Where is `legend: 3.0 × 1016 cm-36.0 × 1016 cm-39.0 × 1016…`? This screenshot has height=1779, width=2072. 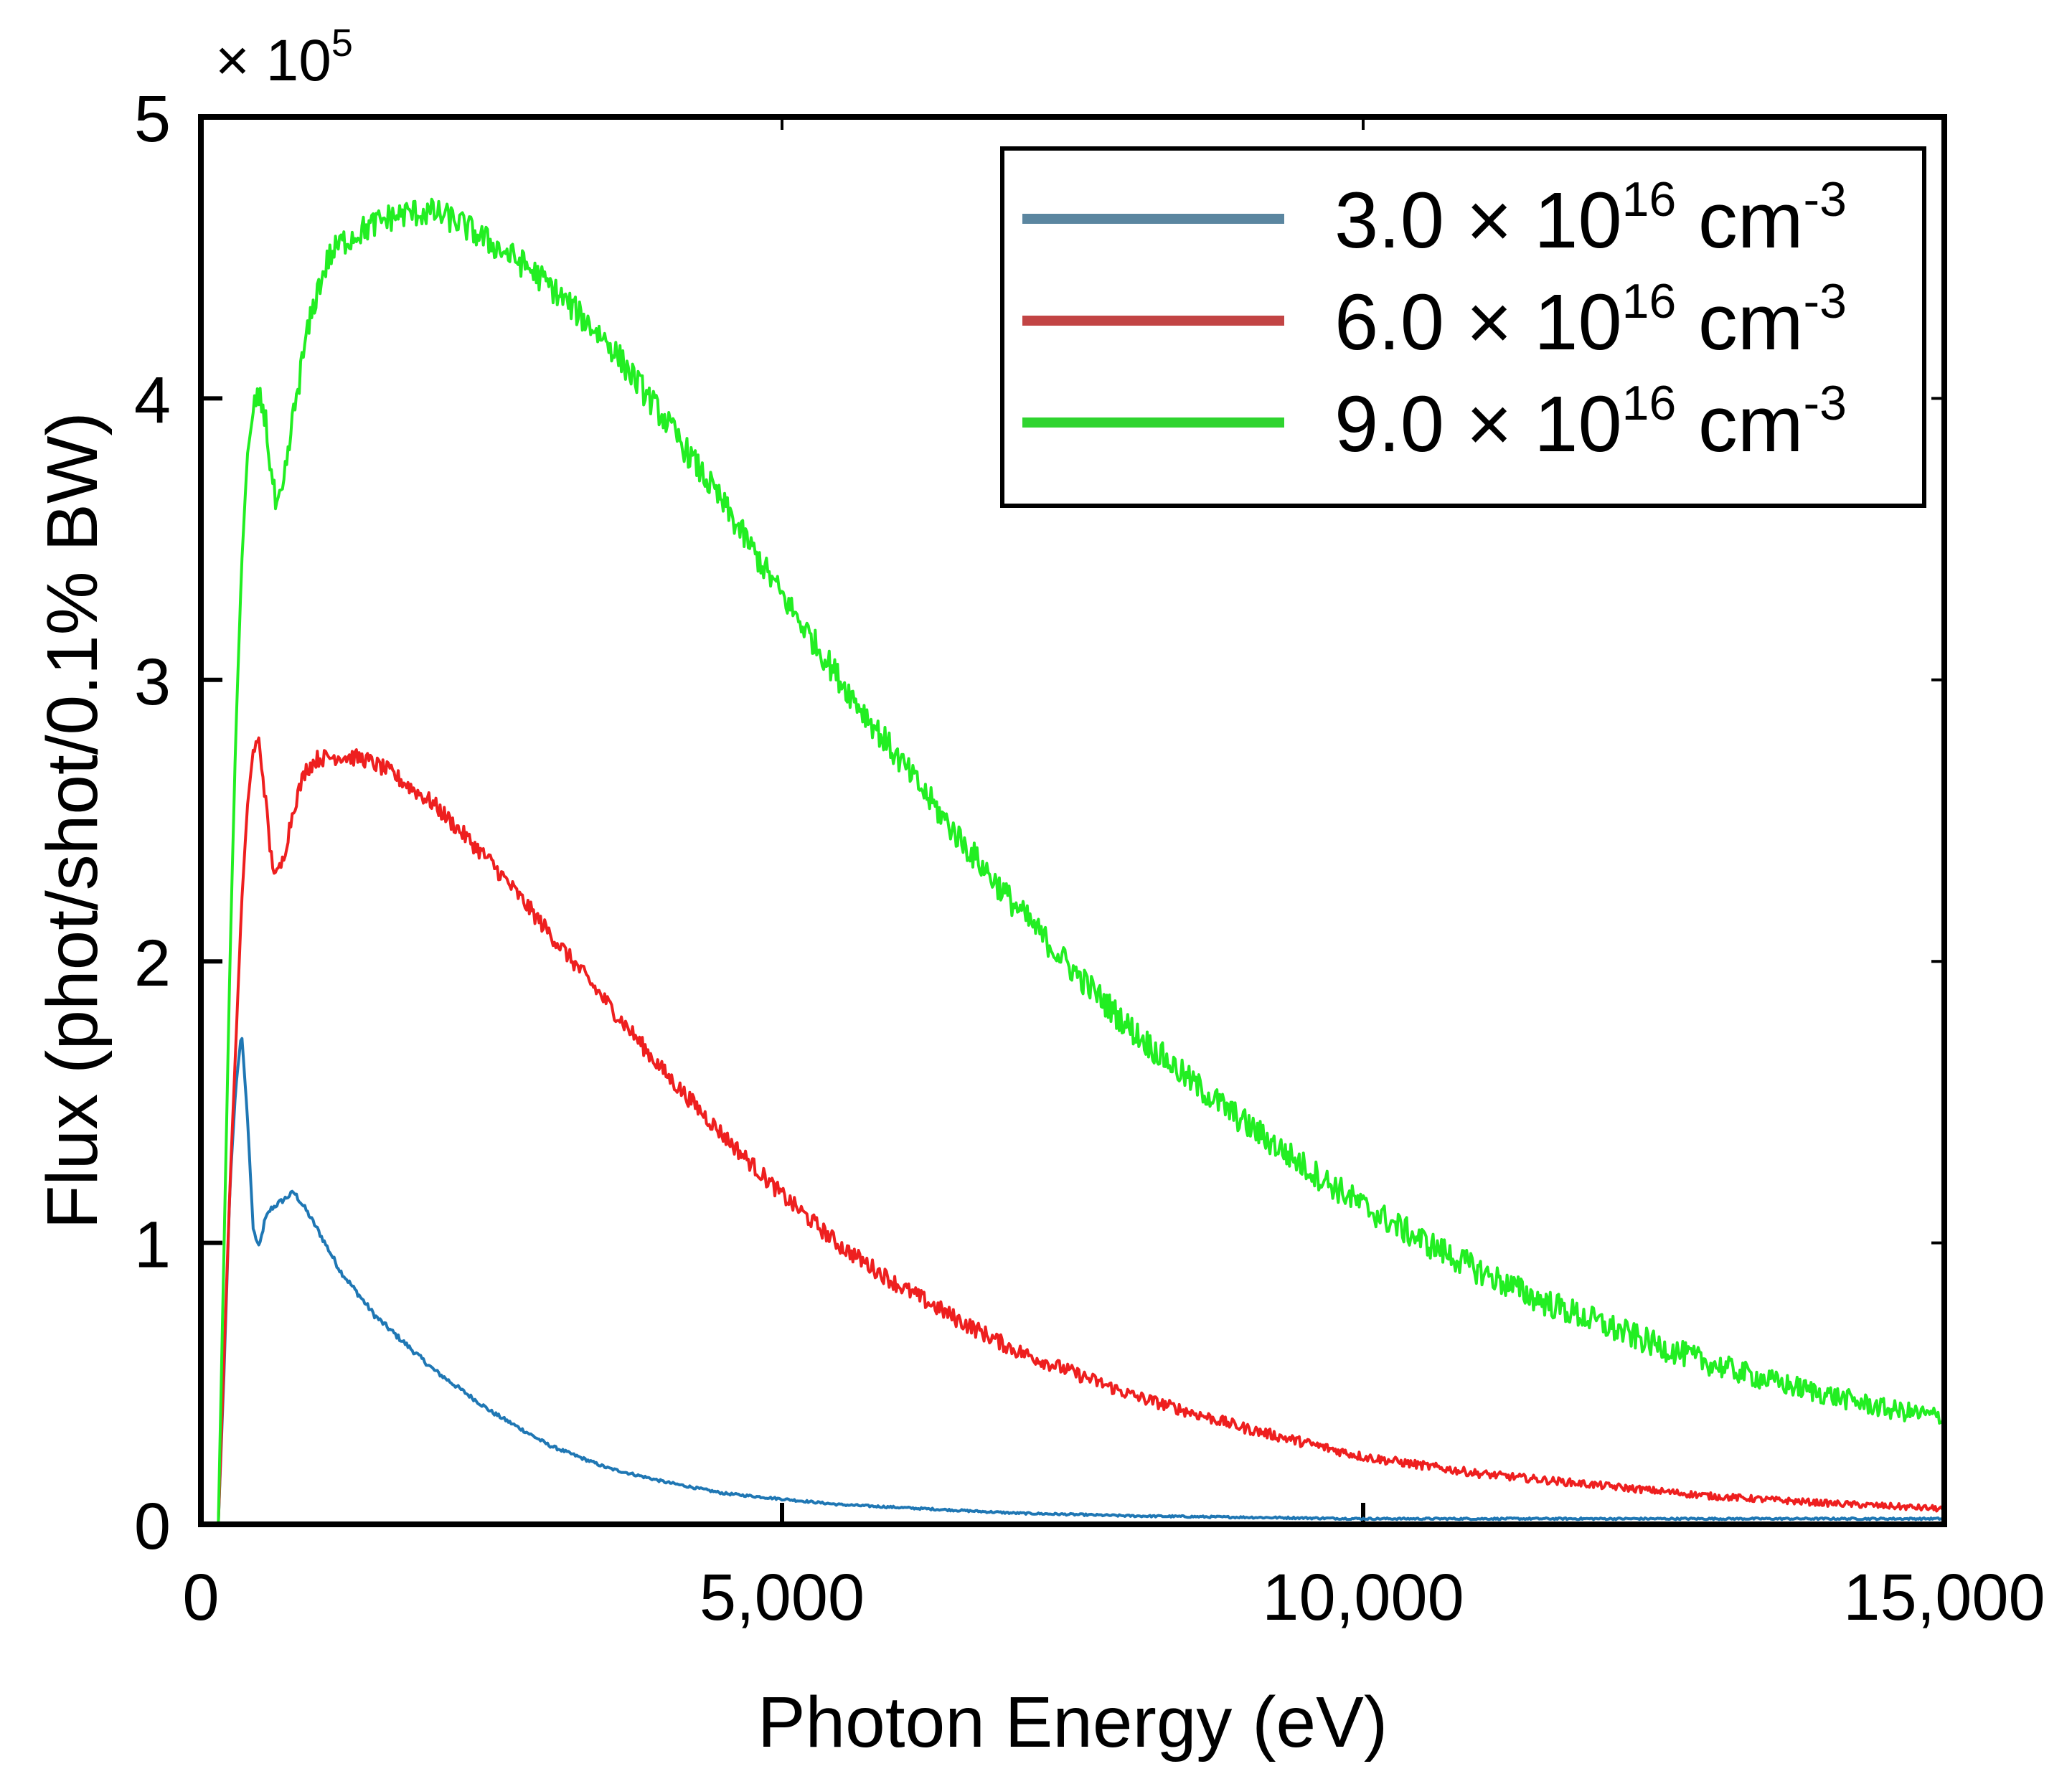
legend: 3.0 × 1016 cm-36.0 × 1016 cm-39.0 × 1016… is located at coordinates (1463, 327).